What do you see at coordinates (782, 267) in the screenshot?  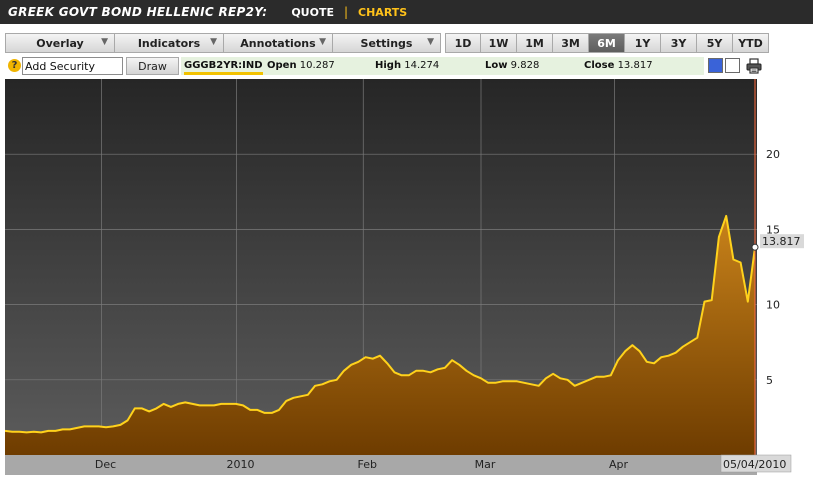 I see `y-axis-panel` at bounding box center [782, 267].